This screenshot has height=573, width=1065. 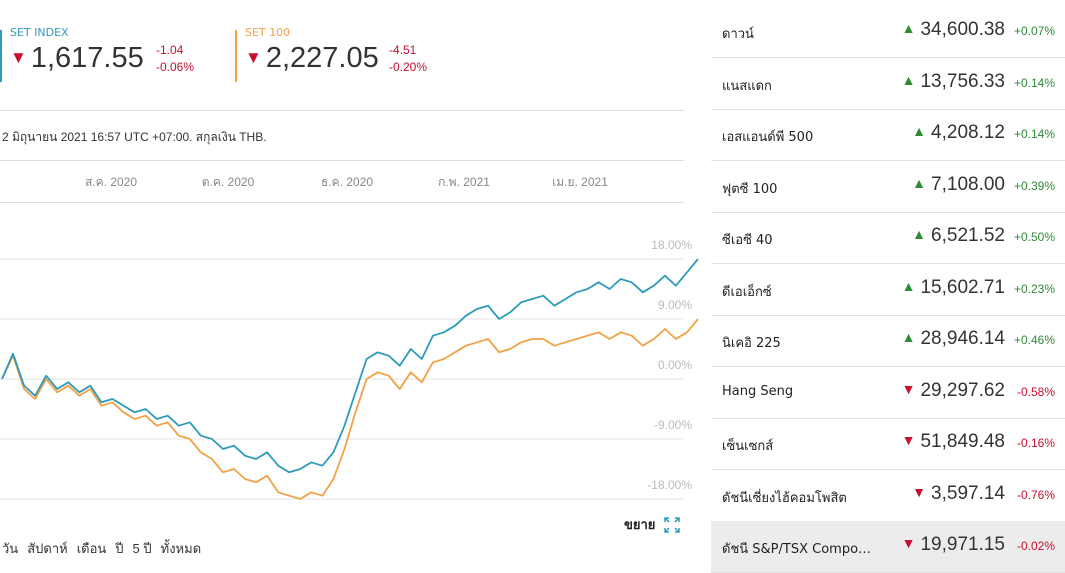 I want to click on set-index-value: 1,617.55, so click(x=87, y=58).